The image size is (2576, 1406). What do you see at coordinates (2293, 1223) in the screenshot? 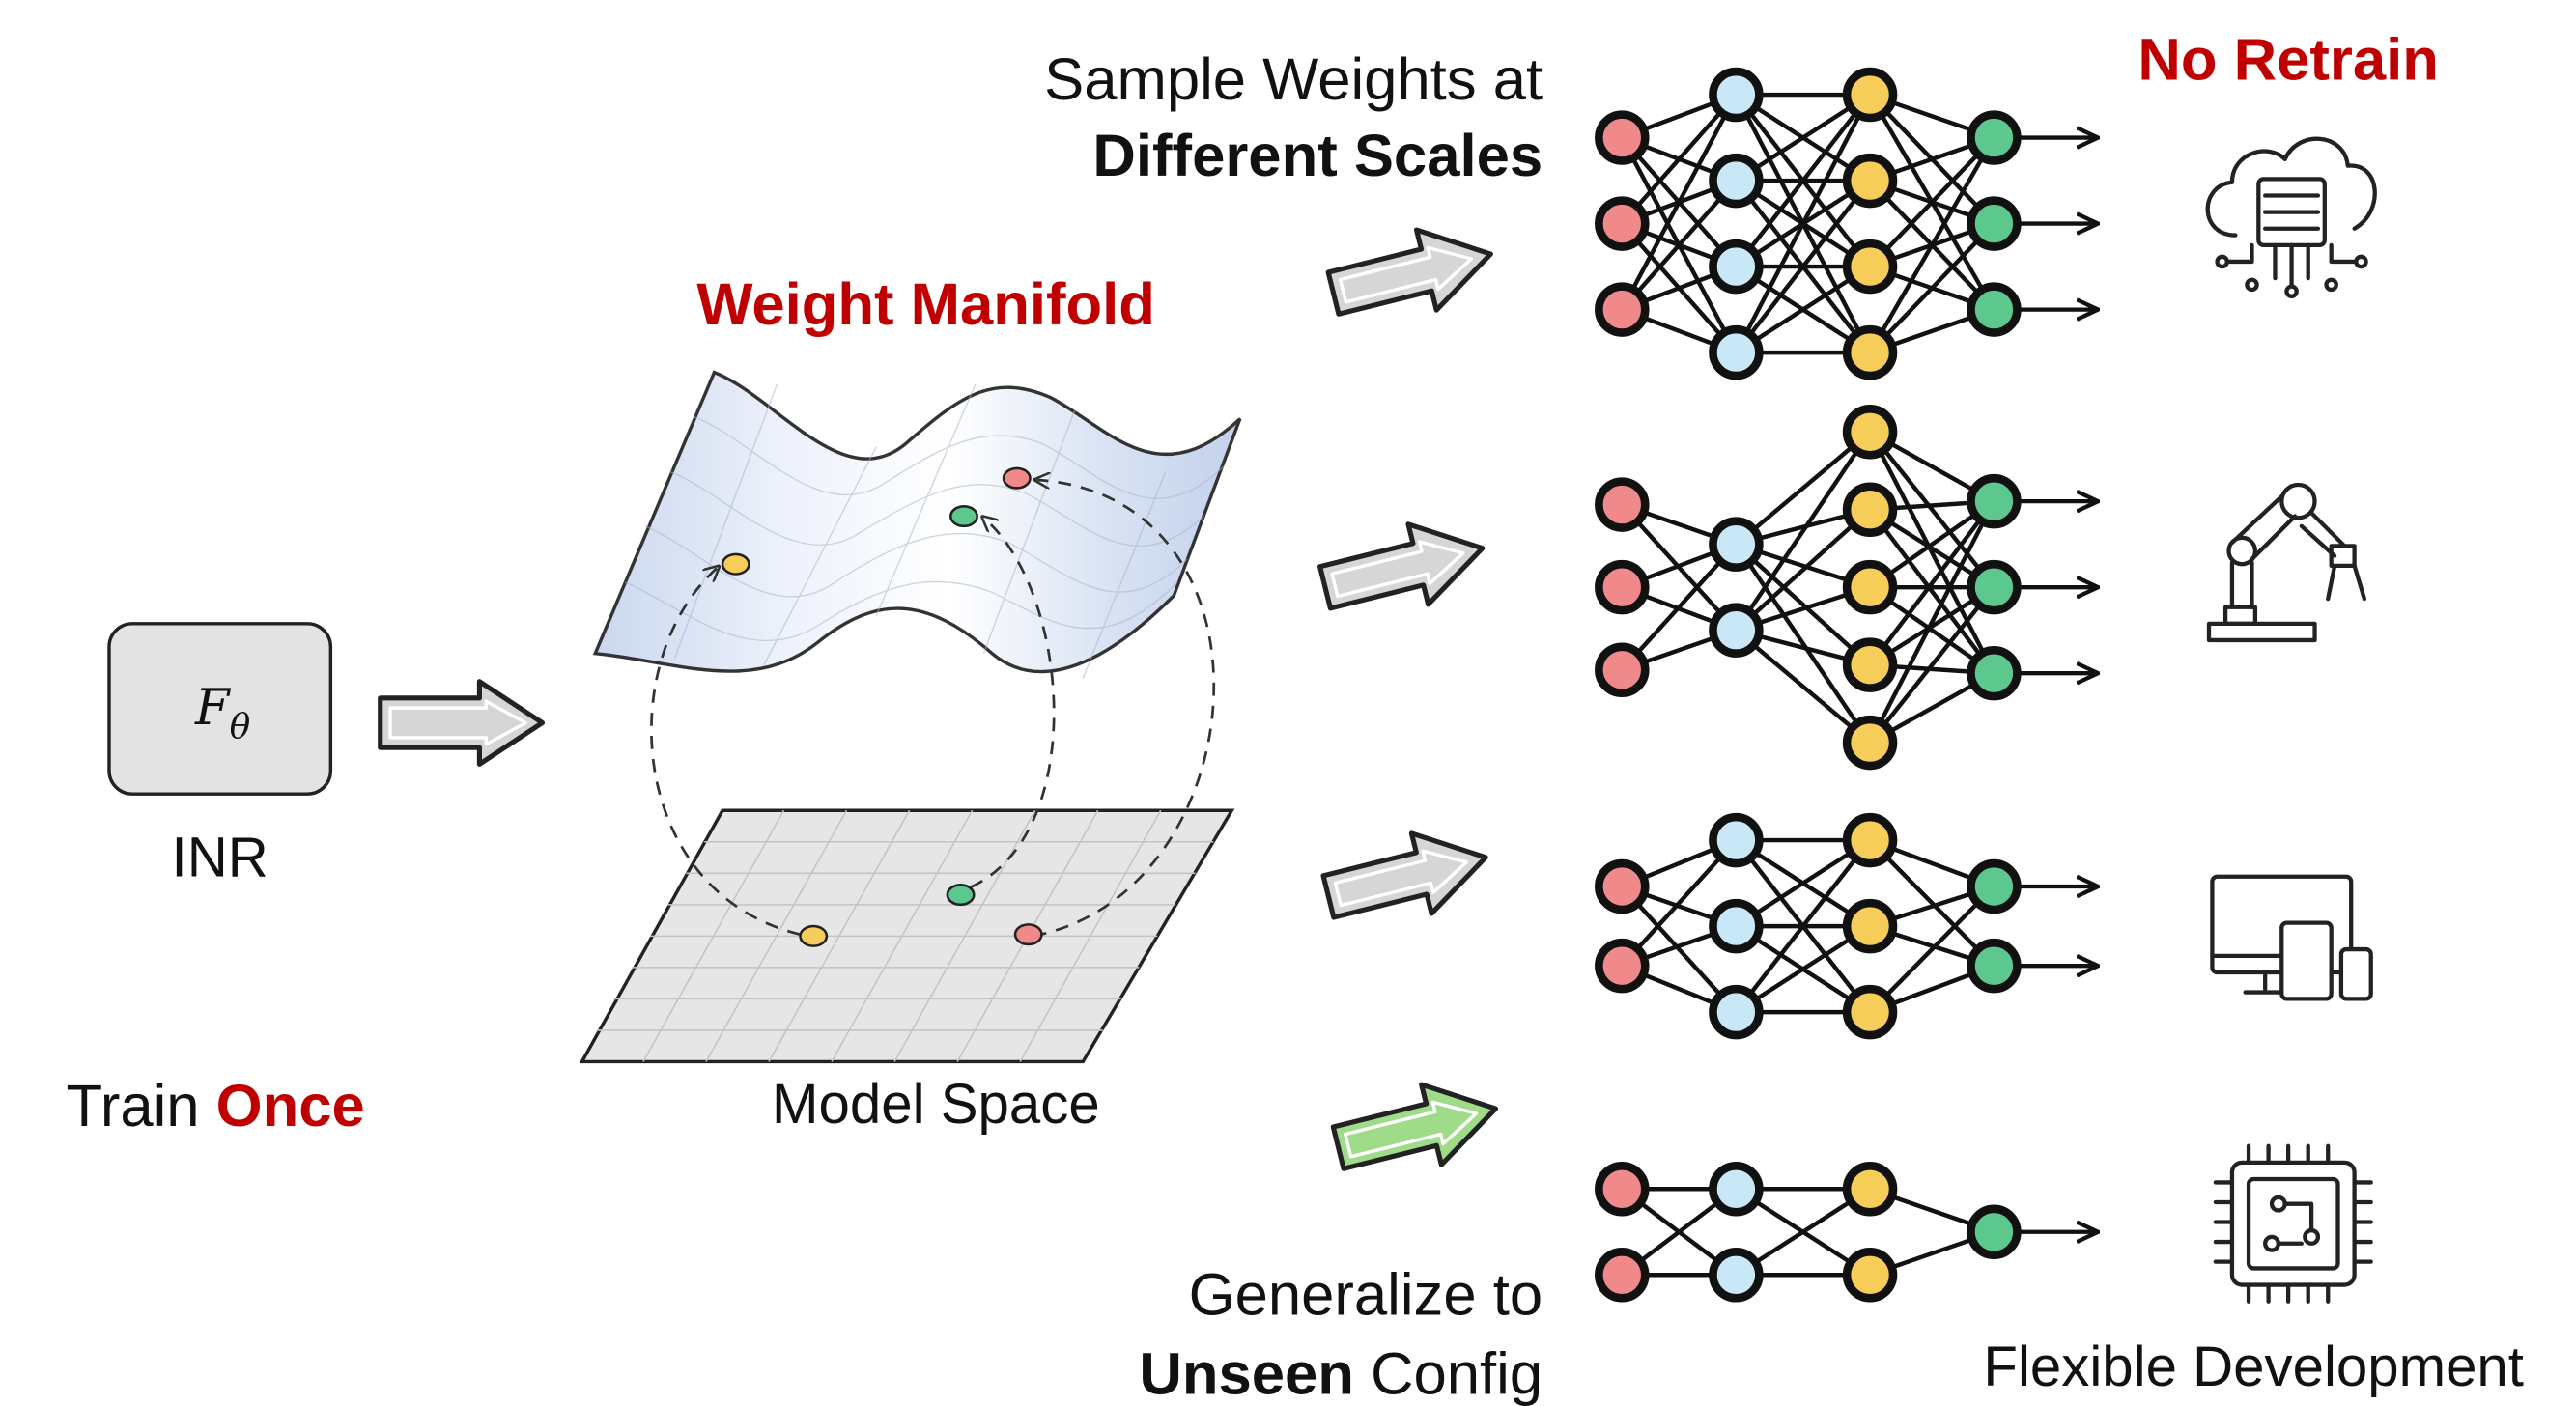
I see `chip-icon` at bounding box center [2293, 1223].